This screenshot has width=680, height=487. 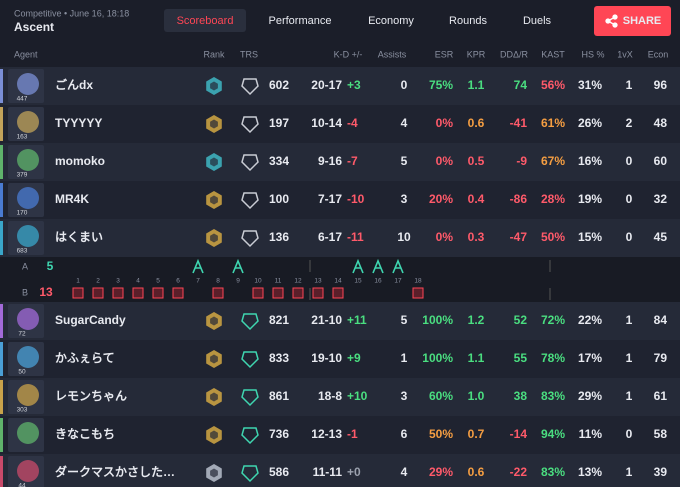 I want to click on stat-assists: 1, so click(x=404, y=358).